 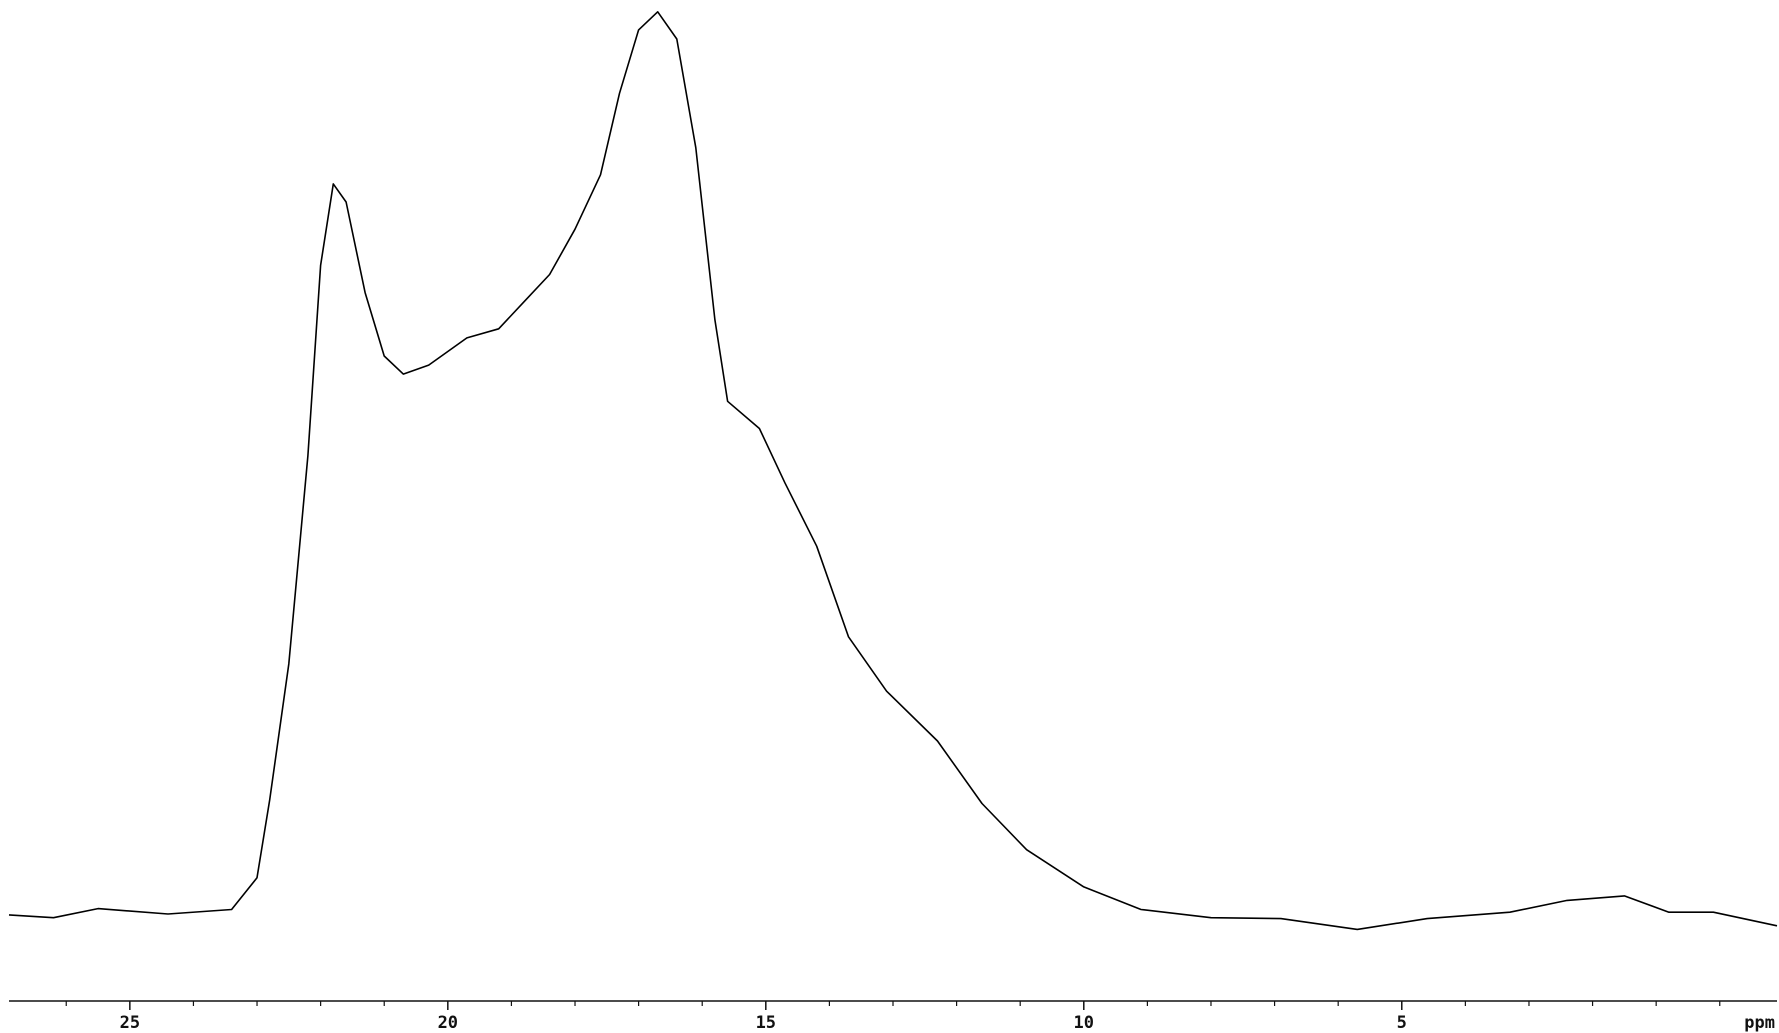 I want to click on x-axis-label: ppm, so click(x=1759, y=1023).